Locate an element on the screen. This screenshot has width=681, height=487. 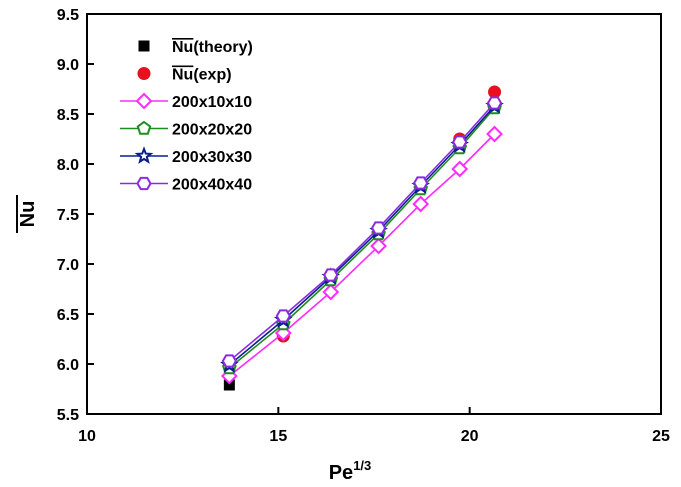
legend-item: 200x20x20 is located at coordinates (186, 129).